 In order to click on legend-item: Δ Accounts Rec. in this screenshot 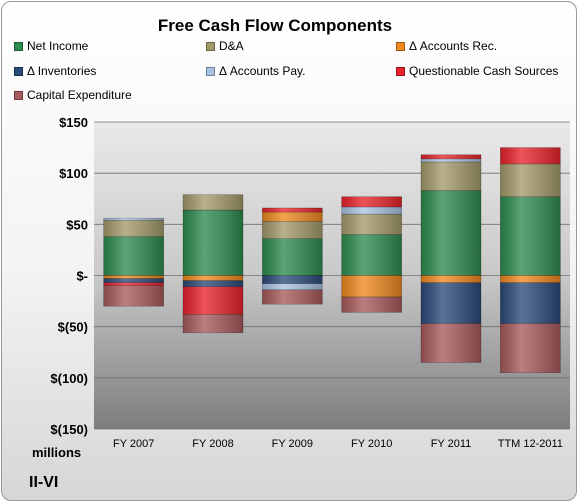, I will do `click(446, 46)`.